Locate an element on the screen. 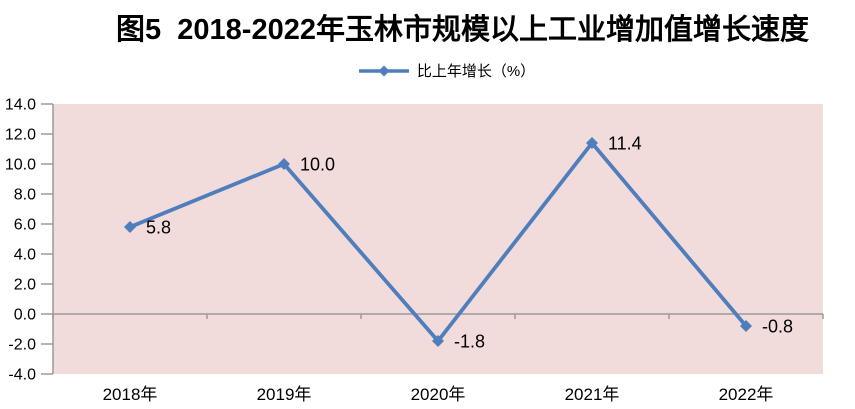 This screenshot has height=409, width=855. x-axis-category-label: 2018年 is located at coordinates (130, 394).